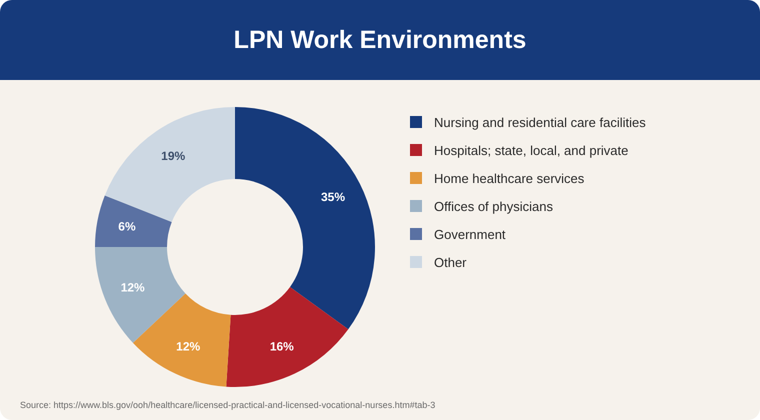 The width and height of the screenshot is (760, 420). I want to click on legend-label: Hospitals; state, local, and private, so click(531, 150).